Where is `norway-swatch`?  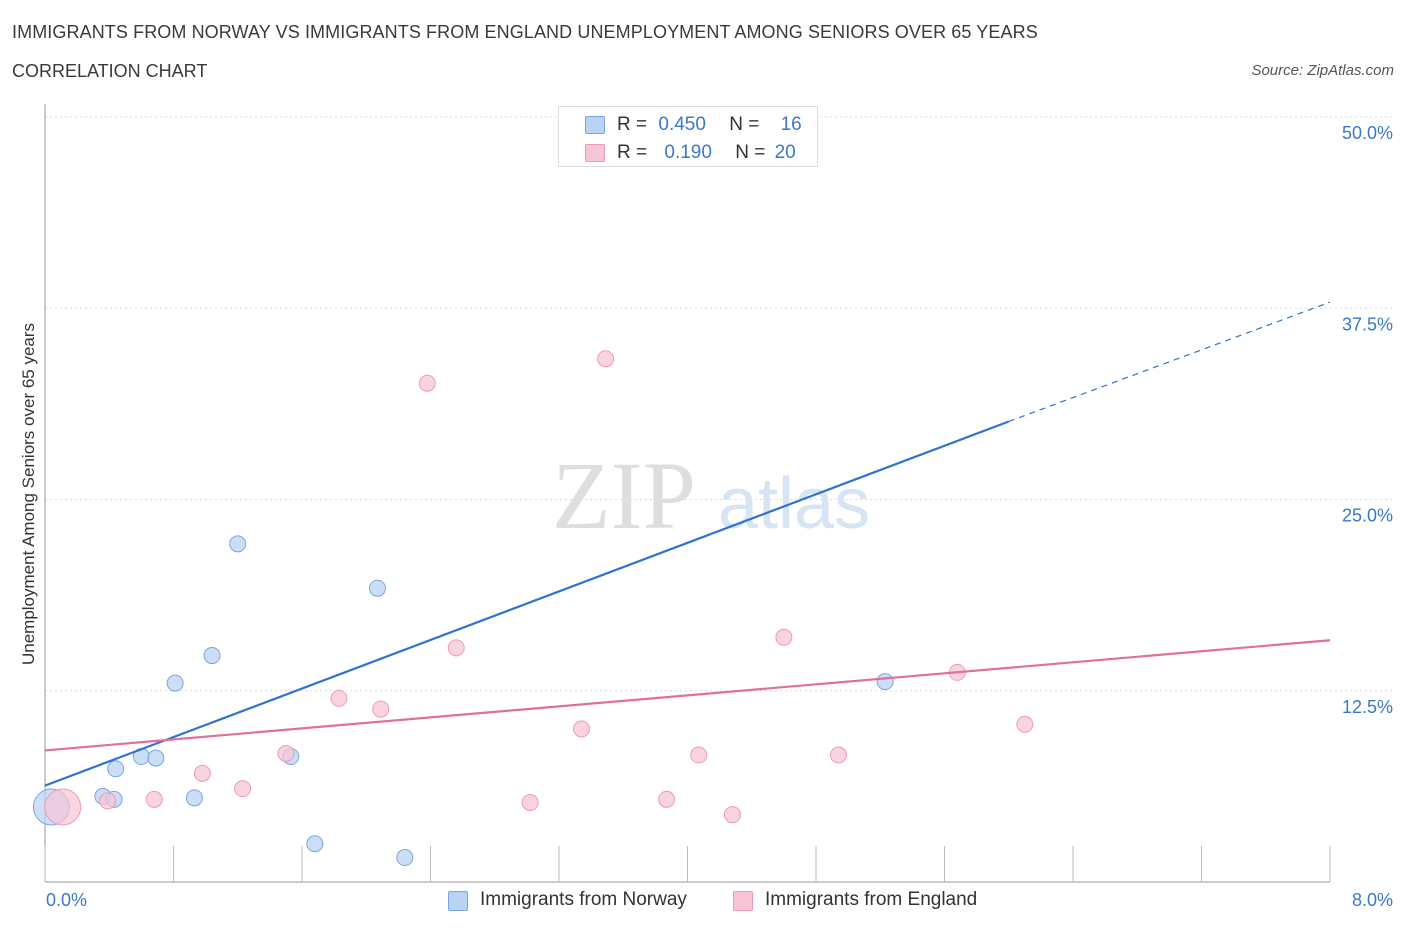
norway-swatch is located at coordinates (595, 125).